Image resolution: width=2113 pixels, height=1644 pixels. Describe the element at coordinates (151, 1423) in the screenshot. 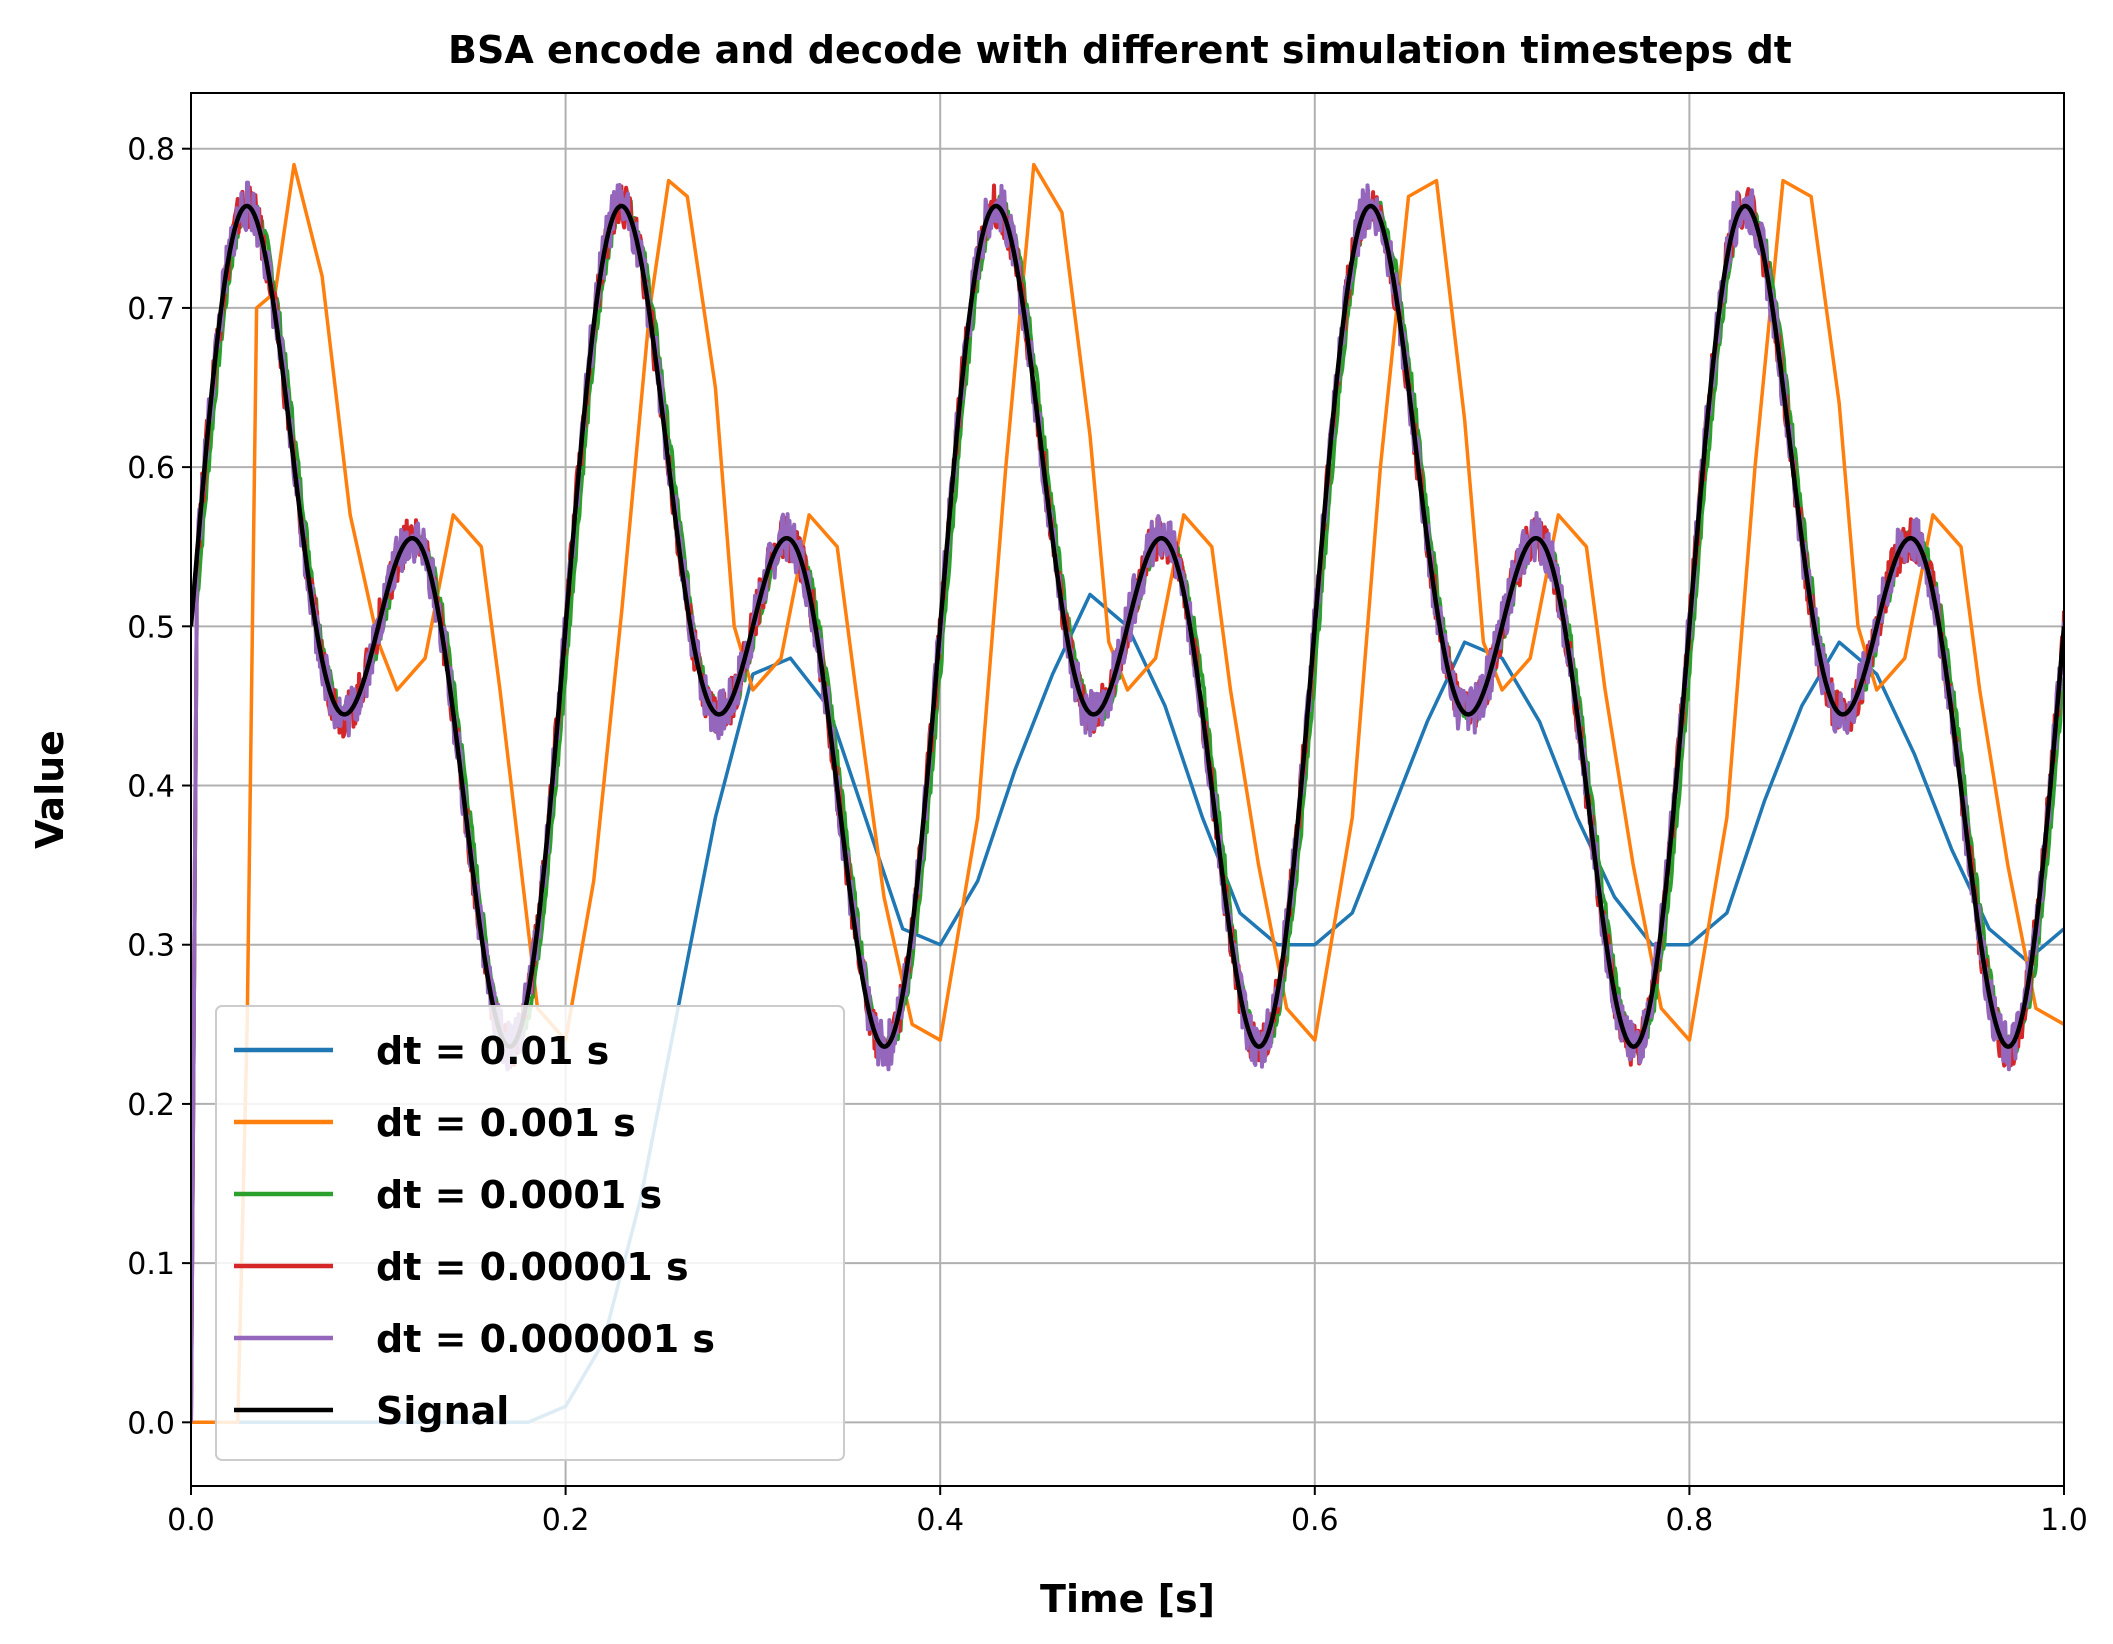

I see `y-tick-label: 0.0` at that location.